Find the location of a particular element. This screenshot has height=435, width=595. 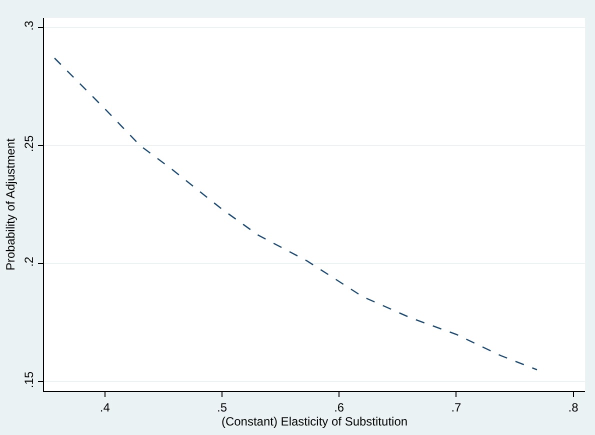

y-tick-label: .3 is located at coordinates (29, 25).